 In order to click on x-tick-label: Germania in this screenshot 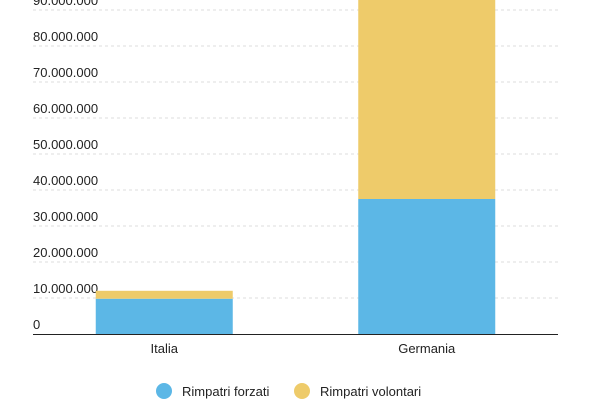, I will do `click(427, 348)`.